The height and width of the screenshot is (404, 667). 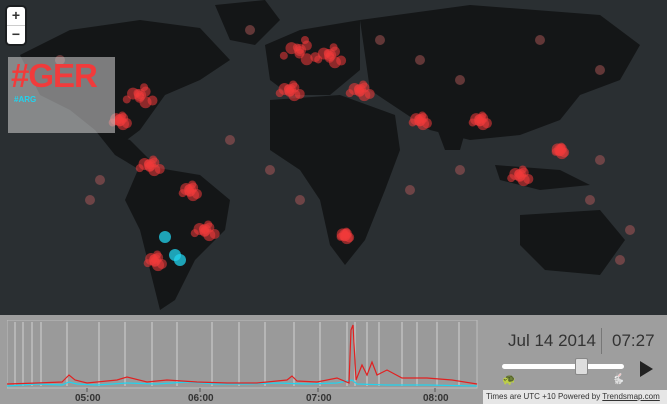 I want to click on divider, so click(x=601, y=341).